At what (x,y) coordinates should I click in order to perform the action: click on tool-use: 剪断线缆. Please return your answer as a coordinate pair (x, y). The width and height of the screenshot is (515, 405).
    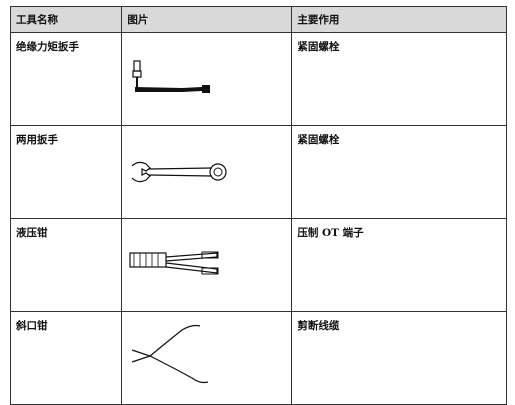
    Looking at the image, I should click on (399, 358).